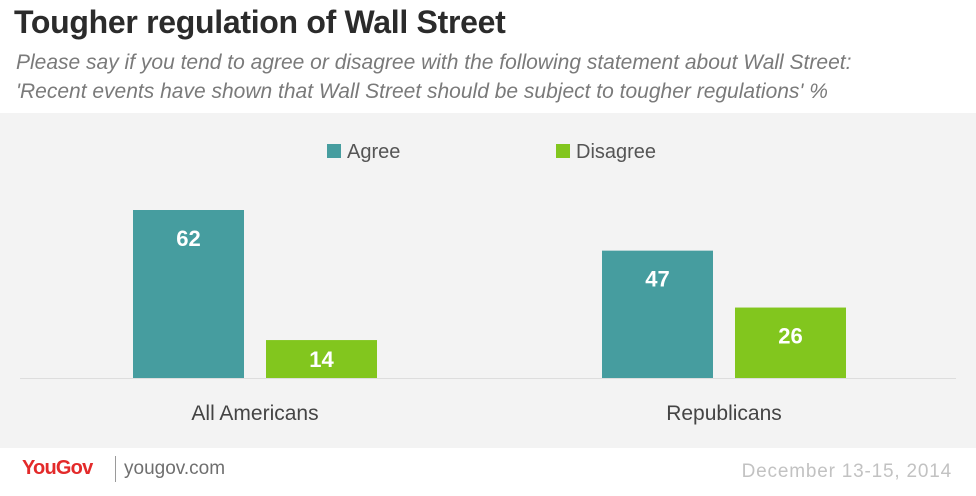 The height and width of the screenshot is (496, 976). I want to click on data-label-agree-0: 62, so click(188, 238).